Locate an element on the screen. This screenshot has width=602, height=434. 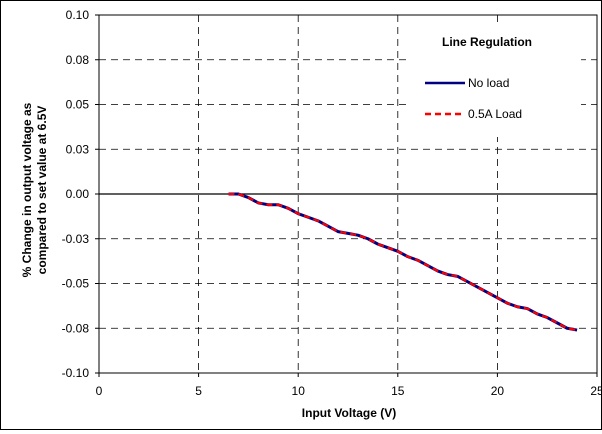
y-tick-label: -0.03 is located at coordinates (76, 239).